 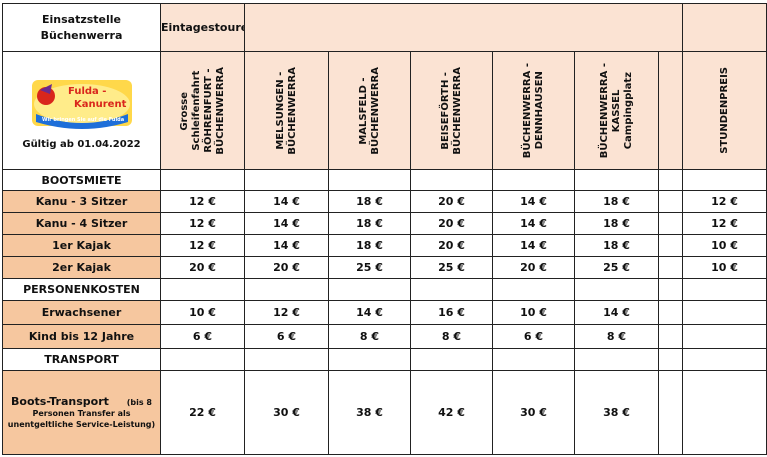 I want to click on route-name: MALSFELD - BÜCHENWERRA, so click(x=369, y=110).